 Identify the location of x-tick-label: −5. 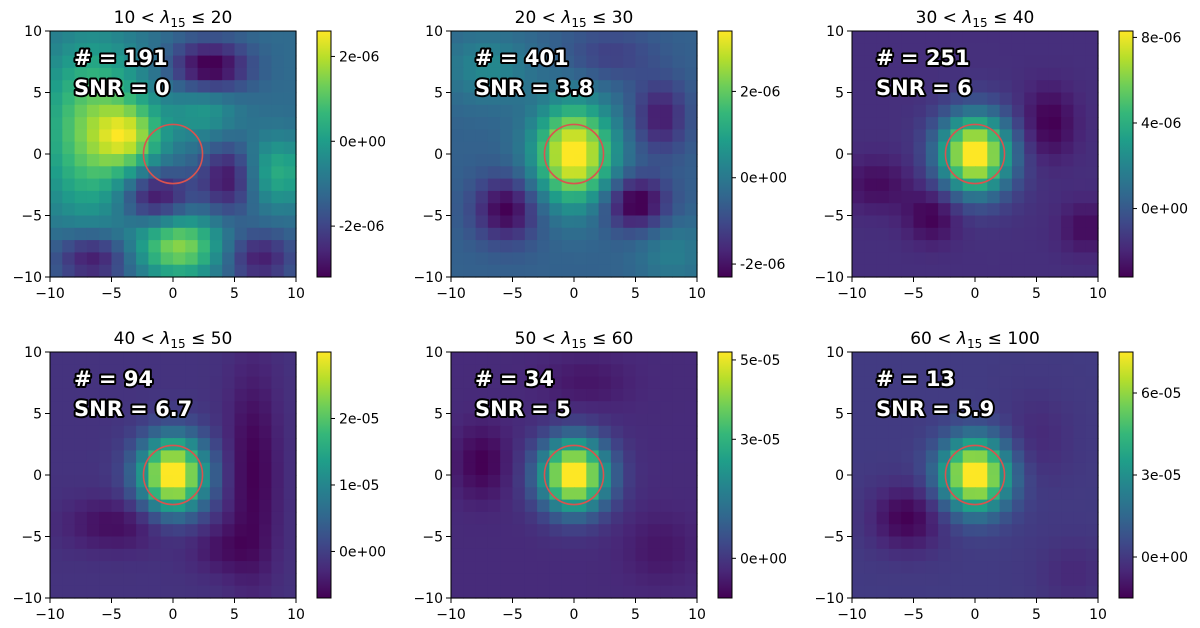
(913, 615).